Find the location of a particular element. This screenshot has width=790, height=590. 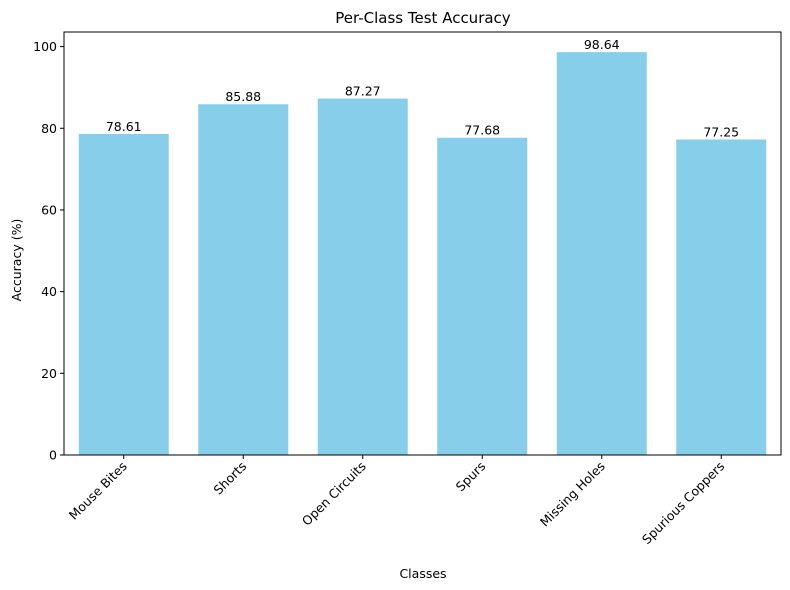

y-tick-label: 0 is located at coordinates (53, 455).